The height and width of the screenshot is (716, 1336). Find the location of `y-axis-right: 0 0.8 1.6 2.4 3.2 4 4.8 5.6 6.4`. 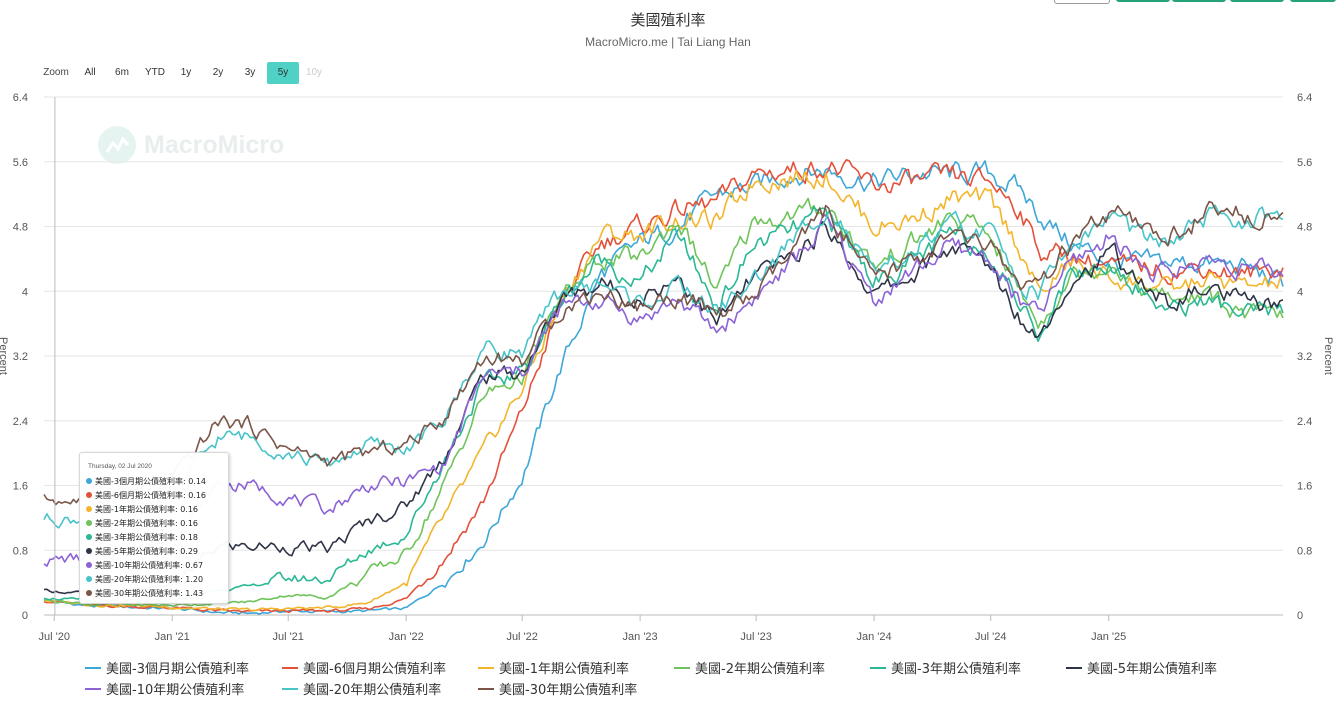

y-axis-right: 0 0.8 1.6 2.4 3.2 4 4.8 5.6 6.4 is located at coordinates (1304, 357).